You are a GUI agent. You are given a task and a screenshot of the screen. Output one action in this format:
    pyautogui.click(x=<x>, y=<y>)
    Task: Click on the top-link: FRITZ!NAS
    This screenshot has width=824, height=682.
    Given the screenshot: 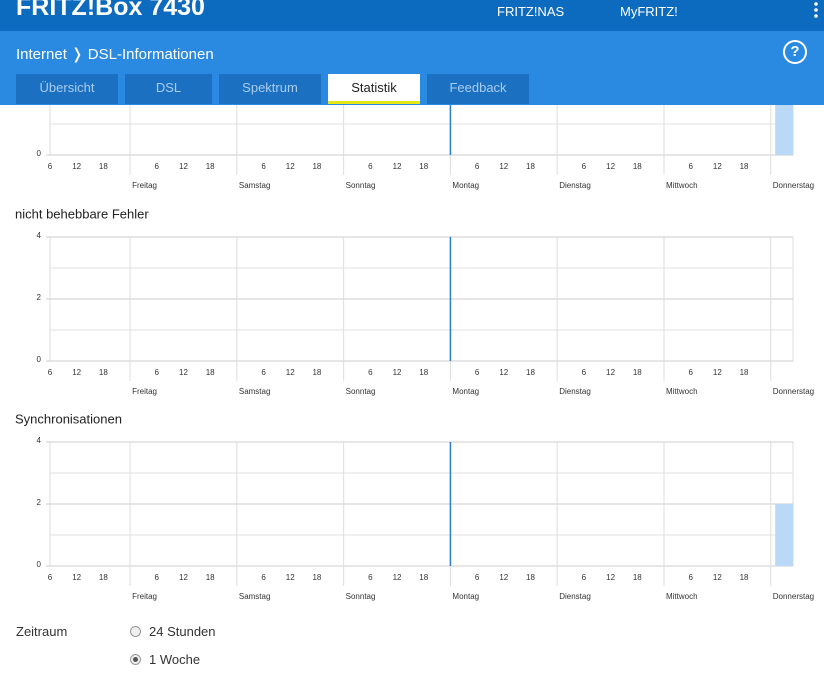 What is the action you would take?
    pyautogui.click(x=531, y=11)
    